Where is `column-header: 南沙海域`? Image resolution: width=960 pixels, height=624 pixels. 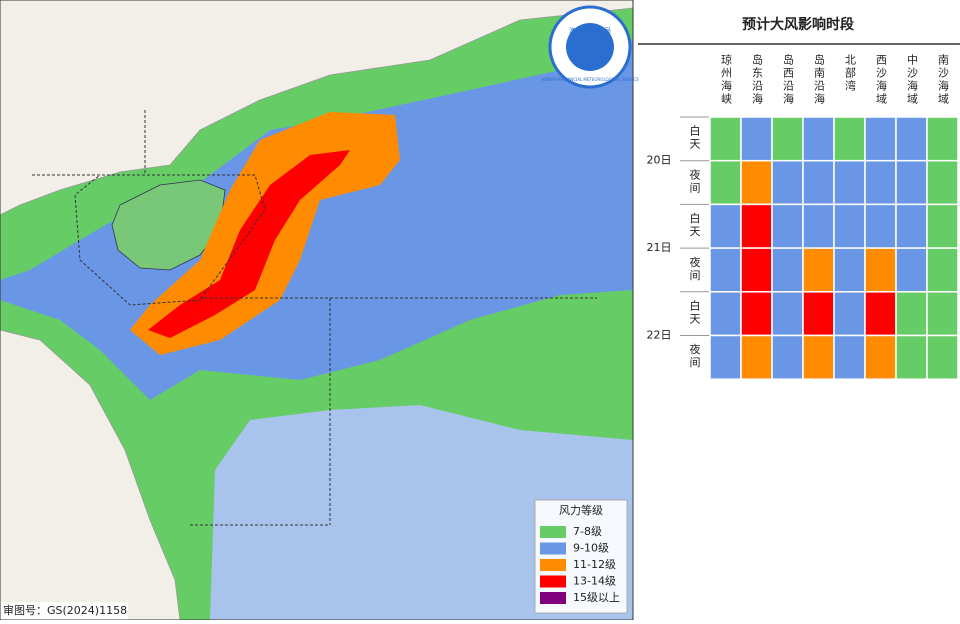 column-header: 南沙海域 is located at coordinates (943, 80).